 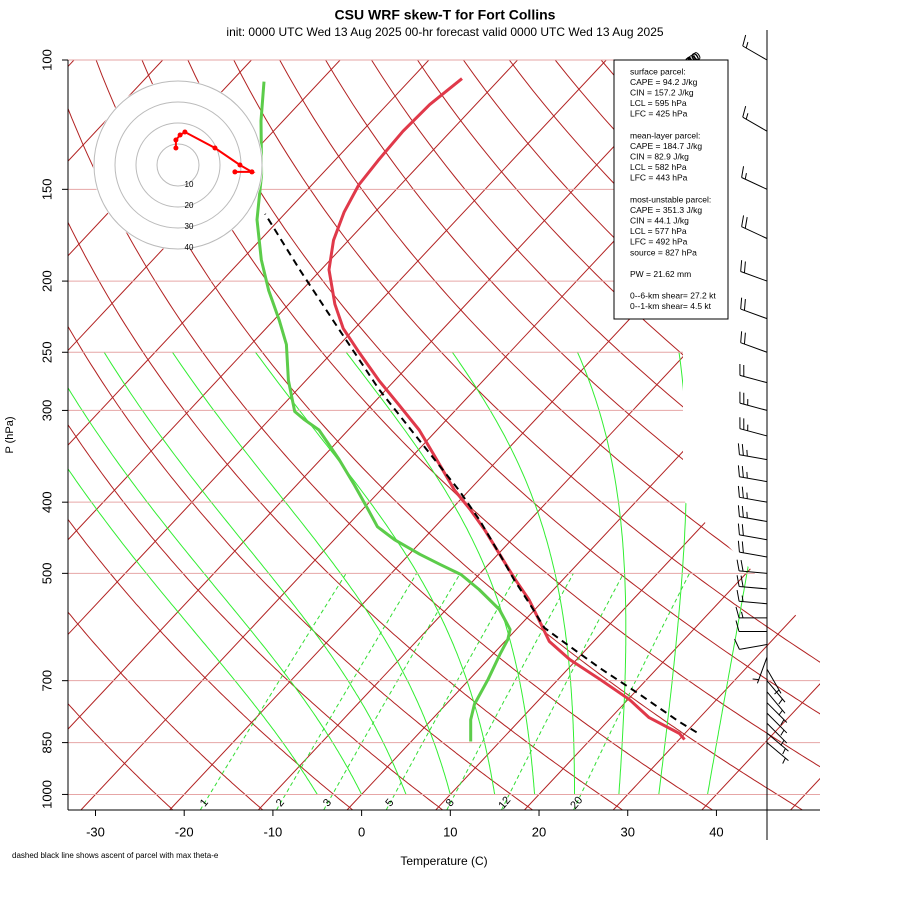 What do you see at coordinates (664, 82) in the screenshot?
I see `info-text: CAPE = 94.2 J/kg` at bounding box center [664, 82].